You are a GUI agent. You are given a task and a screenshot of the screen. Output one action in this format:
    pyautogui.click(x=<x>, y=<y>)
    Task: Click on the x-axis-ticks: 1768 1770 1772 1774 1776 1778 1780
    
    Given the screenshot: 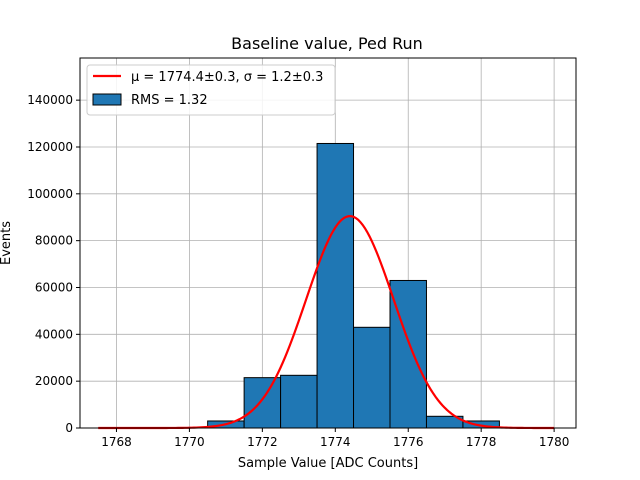 What is the action you would take?
    pyautogui.click(x=335, y=438)
    